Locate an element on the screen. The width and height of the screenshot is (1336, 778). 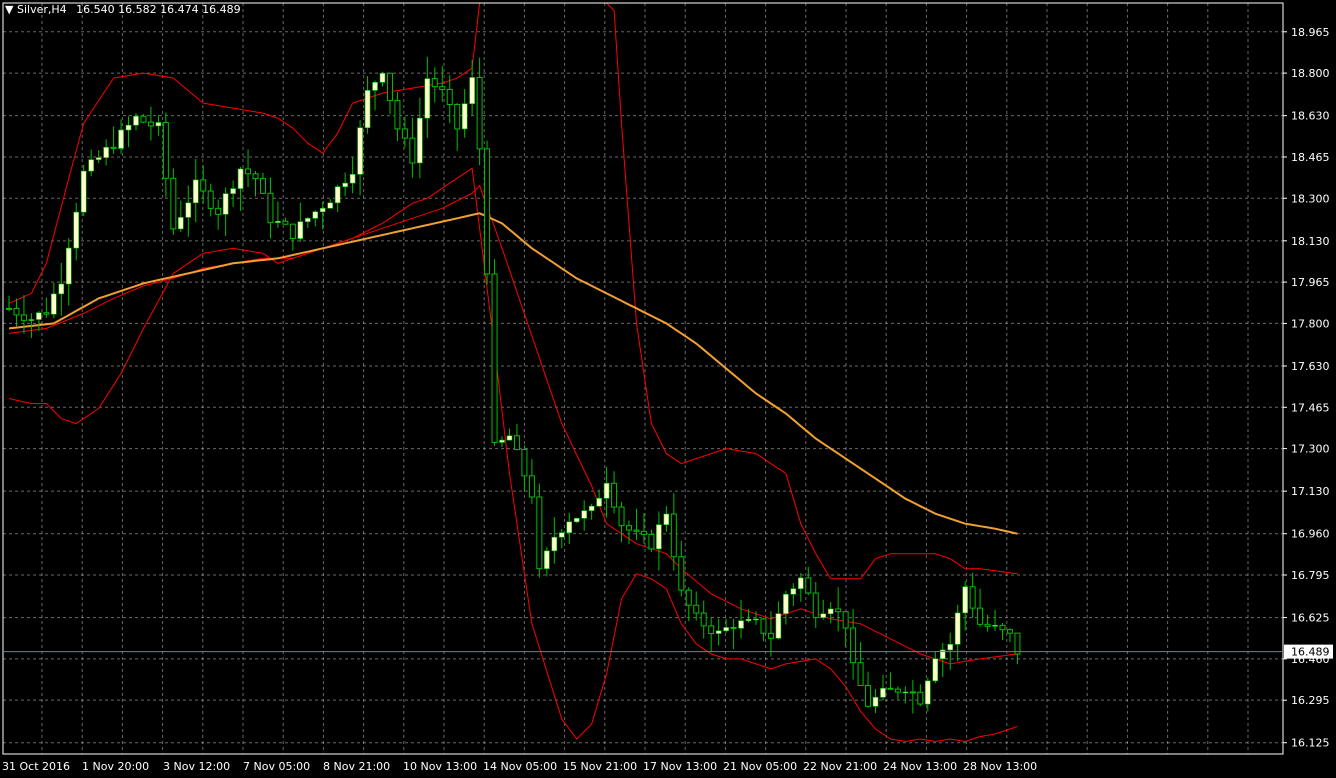
y-tick-label-4: 18.300 is located at coordinates (1310, 198).